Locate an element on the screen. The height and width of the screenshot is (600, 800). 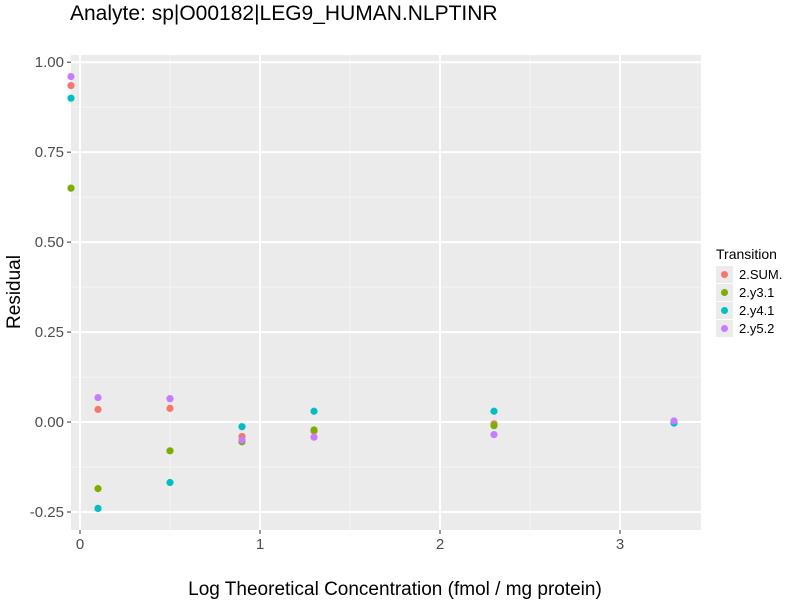
legend-item: 2.y3.1 is located at coordinates (756, 292).